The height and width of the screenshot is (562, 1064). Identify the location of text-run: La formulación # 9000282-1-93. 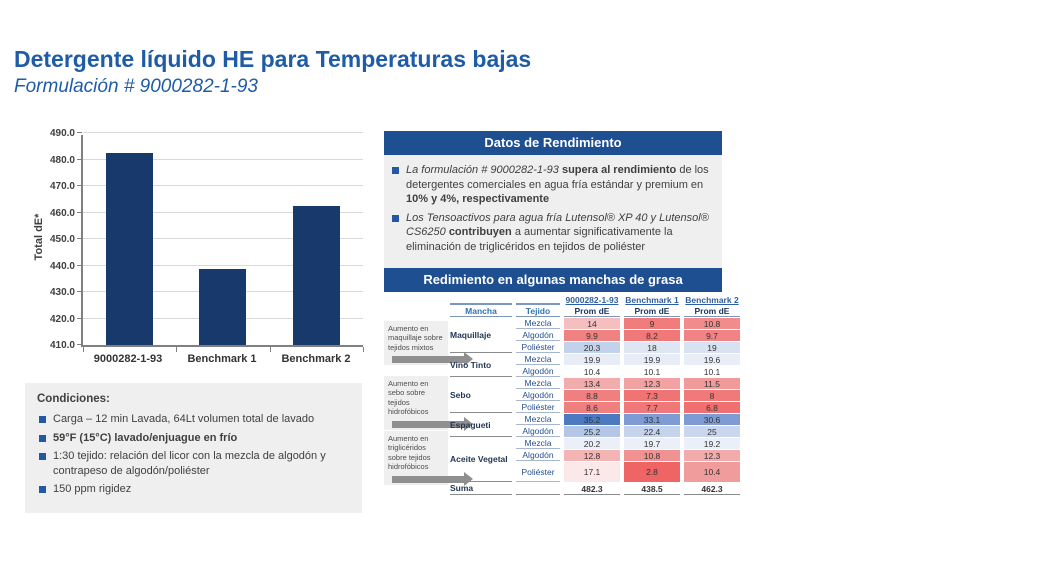
(484, 170).